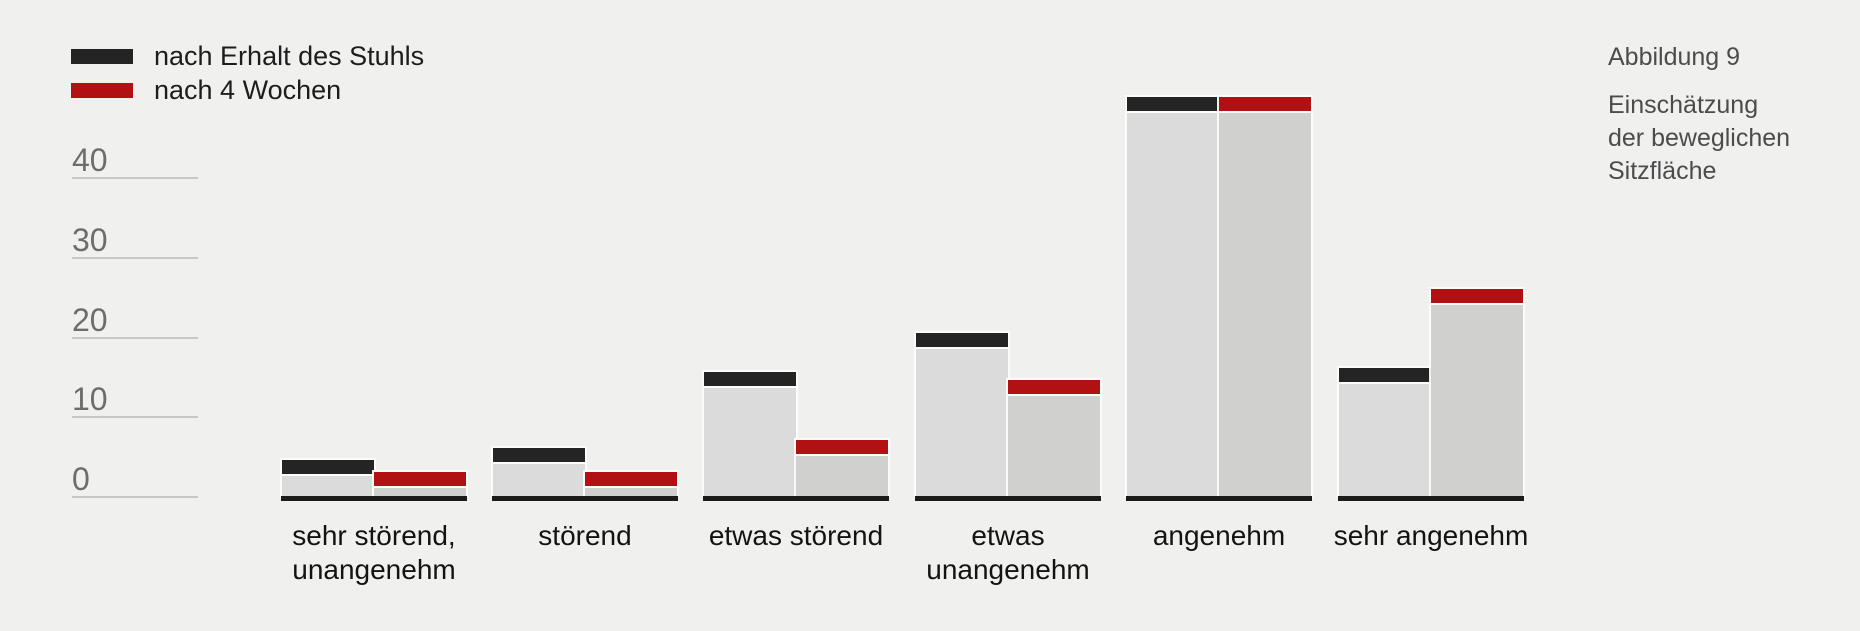 The width and height of the screenshot is (1860, 631). I want to click on legend-item-received: nach Erhalt des Stuhls, so click(247, 56).